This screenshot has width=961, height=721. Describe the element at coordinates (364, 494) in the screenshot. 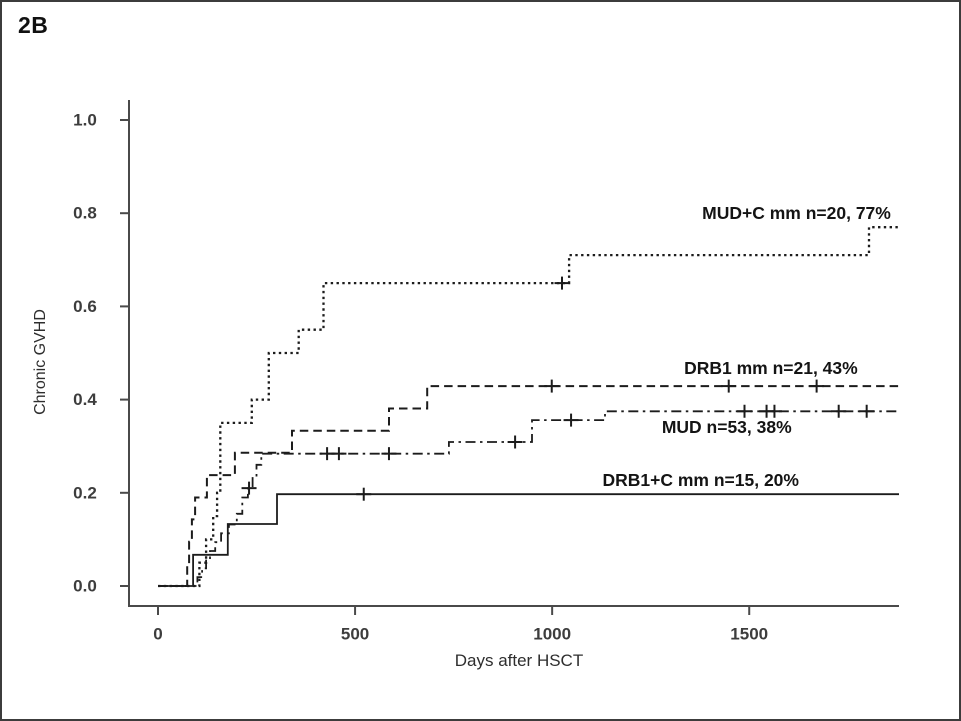

I see `censor-mark-drb1-c-mm` at that location.